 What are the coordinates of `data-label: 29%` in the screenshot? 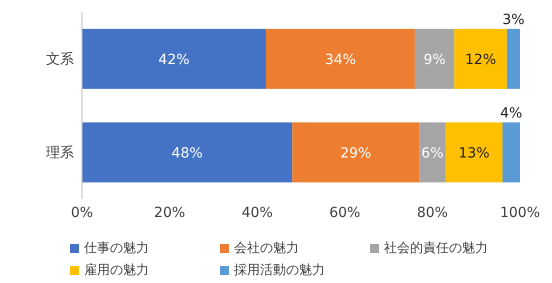 It's located at (356, 153).